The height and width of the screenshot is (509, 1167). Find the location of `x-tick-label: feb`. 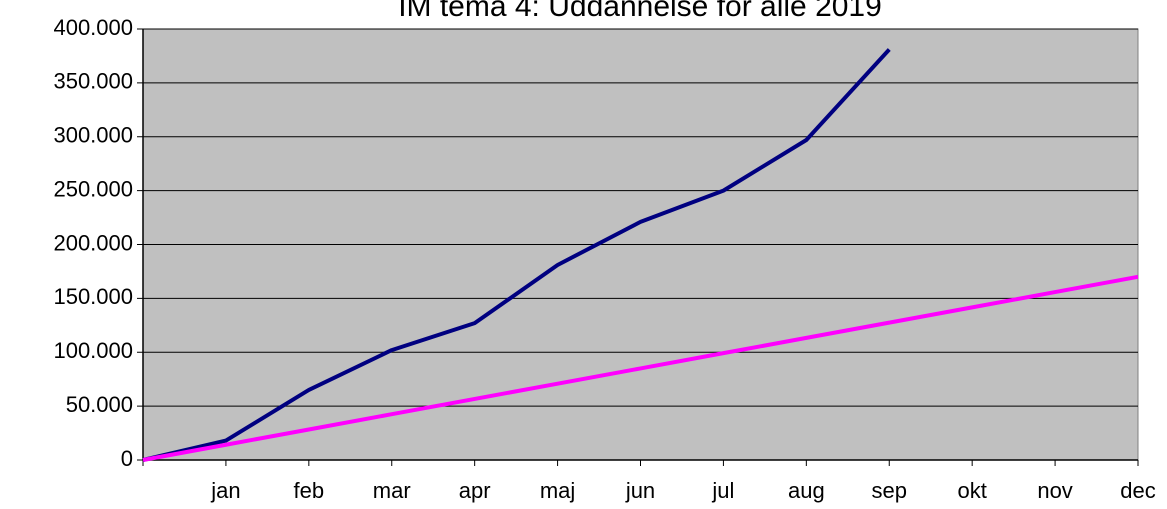

x-tick-label: feb is located at coordinates (309, 490).